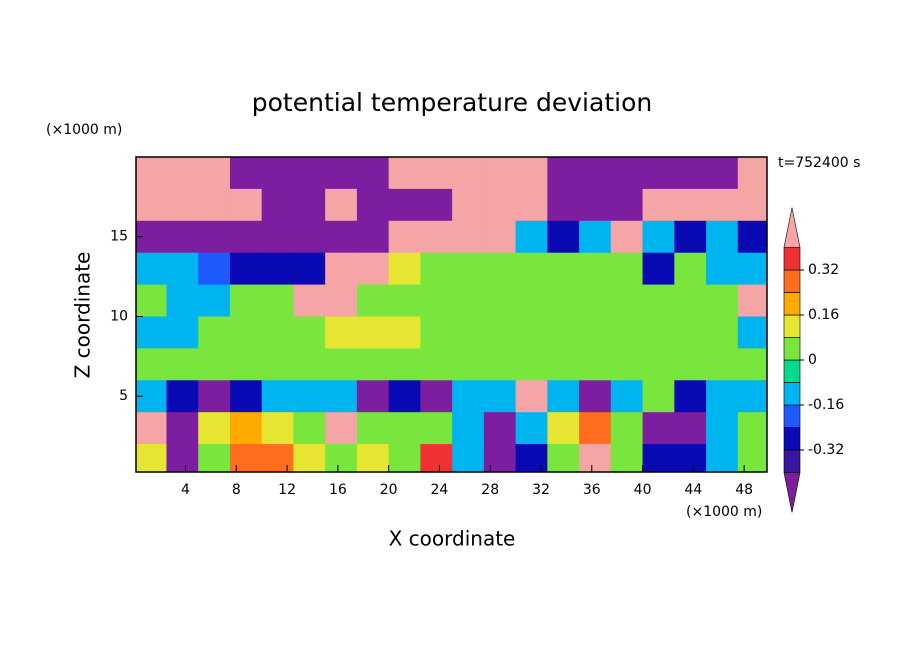  Describe the element at coordinates (84, 130) in the screenshot. I see `y-unit: (×1000 m)` at that location.